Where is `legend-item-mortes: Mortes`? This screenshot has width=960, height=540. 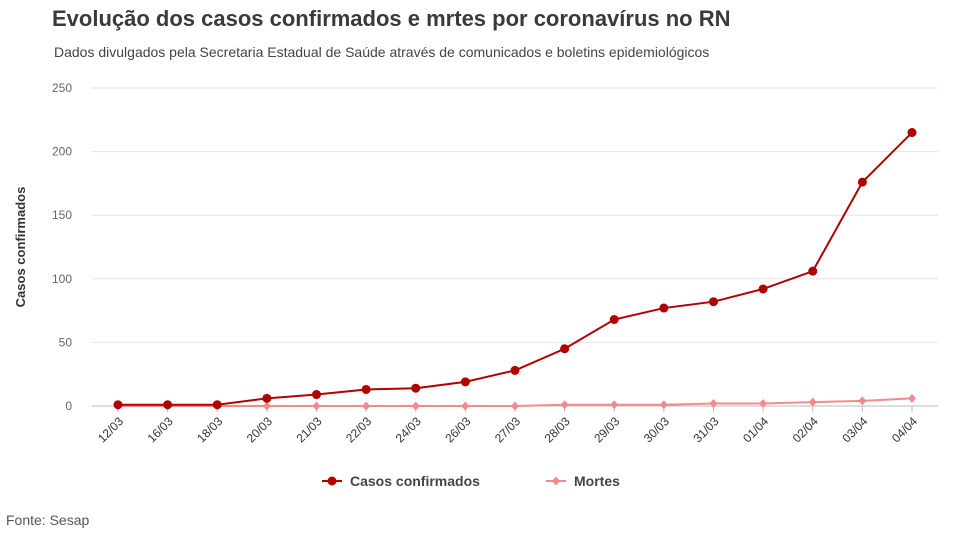
legend-item-mortes: Mortes is located at coordinates (583, 481).